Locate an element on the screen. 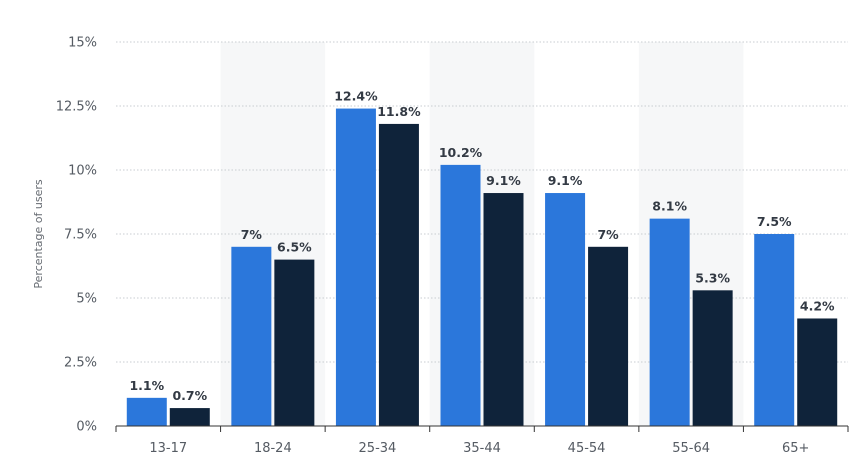  x-tick-label: 25-34 is located at coordinates (378, 448).